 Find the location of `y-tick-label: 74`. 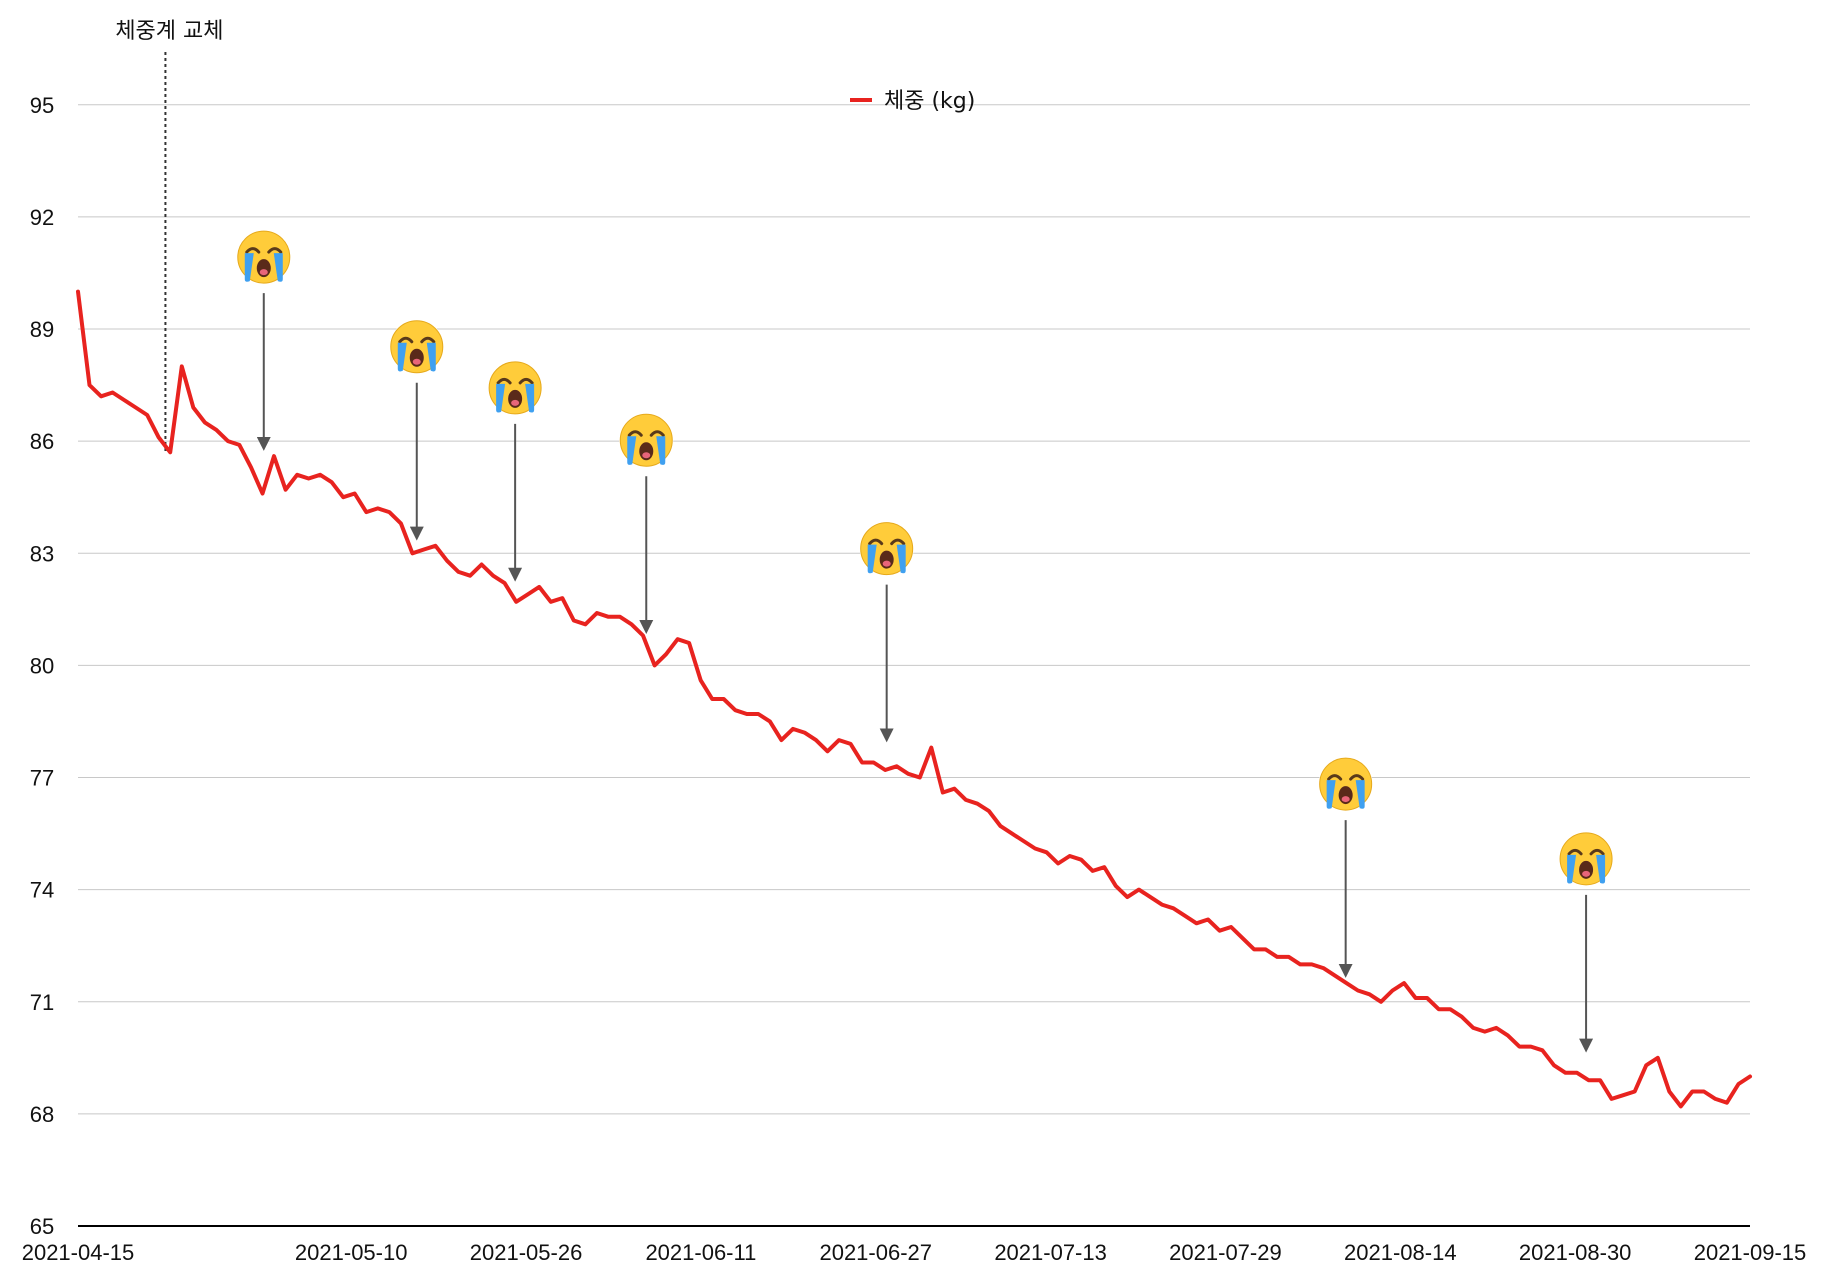

y-tick-label: 74 is located at coordinates (42, 890).